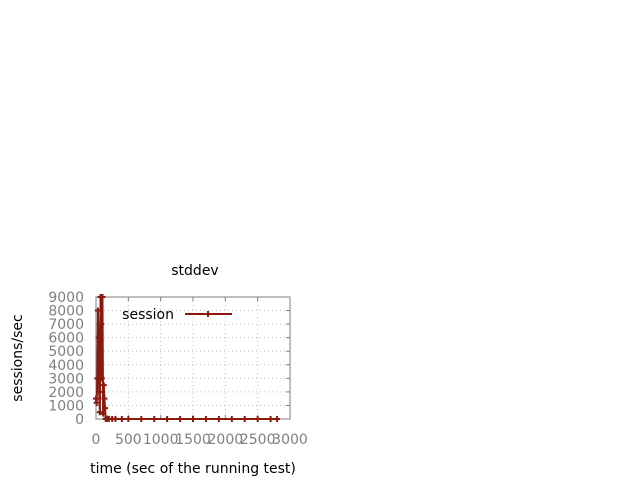  What do you see at coordinates (193, 440) in the screenshot?
I see `x-tick-label: 1500` at bounding box center [193, 440].